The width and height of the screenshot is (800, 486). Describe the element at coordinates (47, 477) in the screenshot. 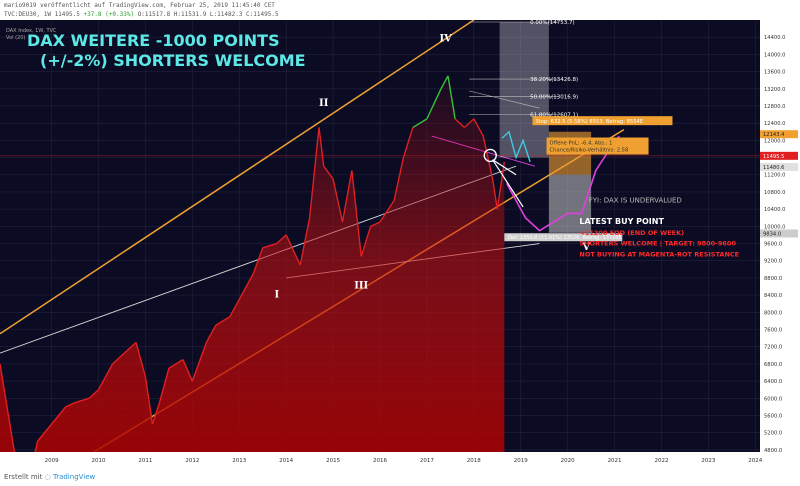

I see `tradingview-logo-icon: ◌` at that location.